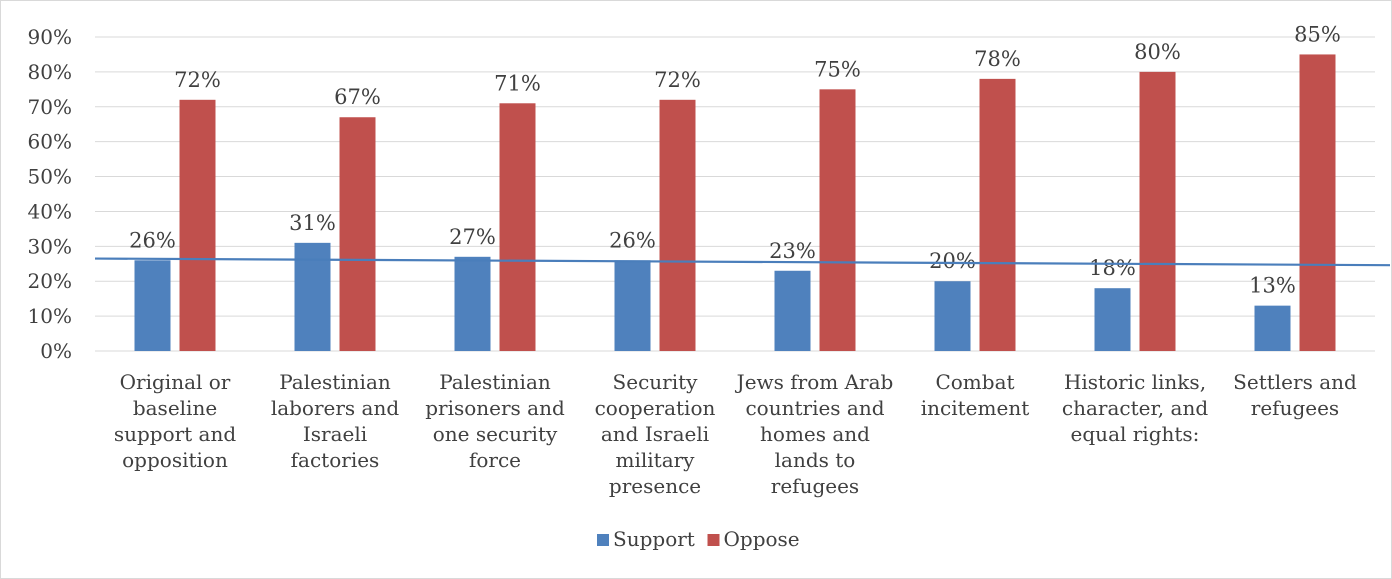 This screenshot has width=1392, height=579. I want to click on x-category-label-line: Jews from Arab, so click(814, 382).